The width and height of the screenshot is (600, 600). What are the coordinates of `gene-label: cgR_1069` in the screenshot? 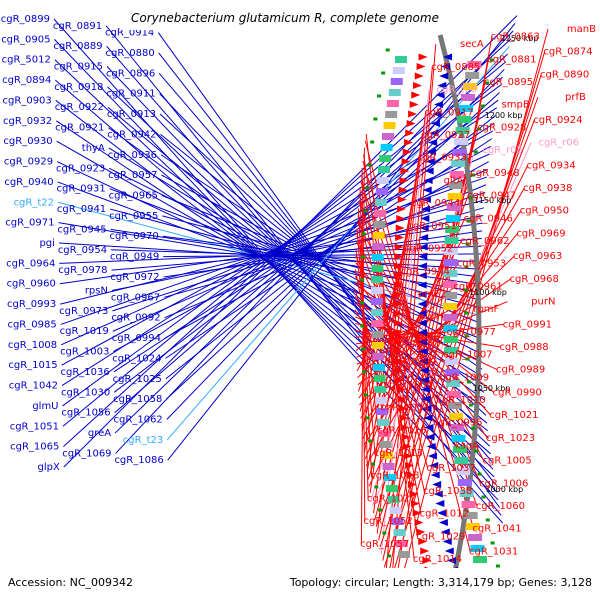 It's located at (86, 453).